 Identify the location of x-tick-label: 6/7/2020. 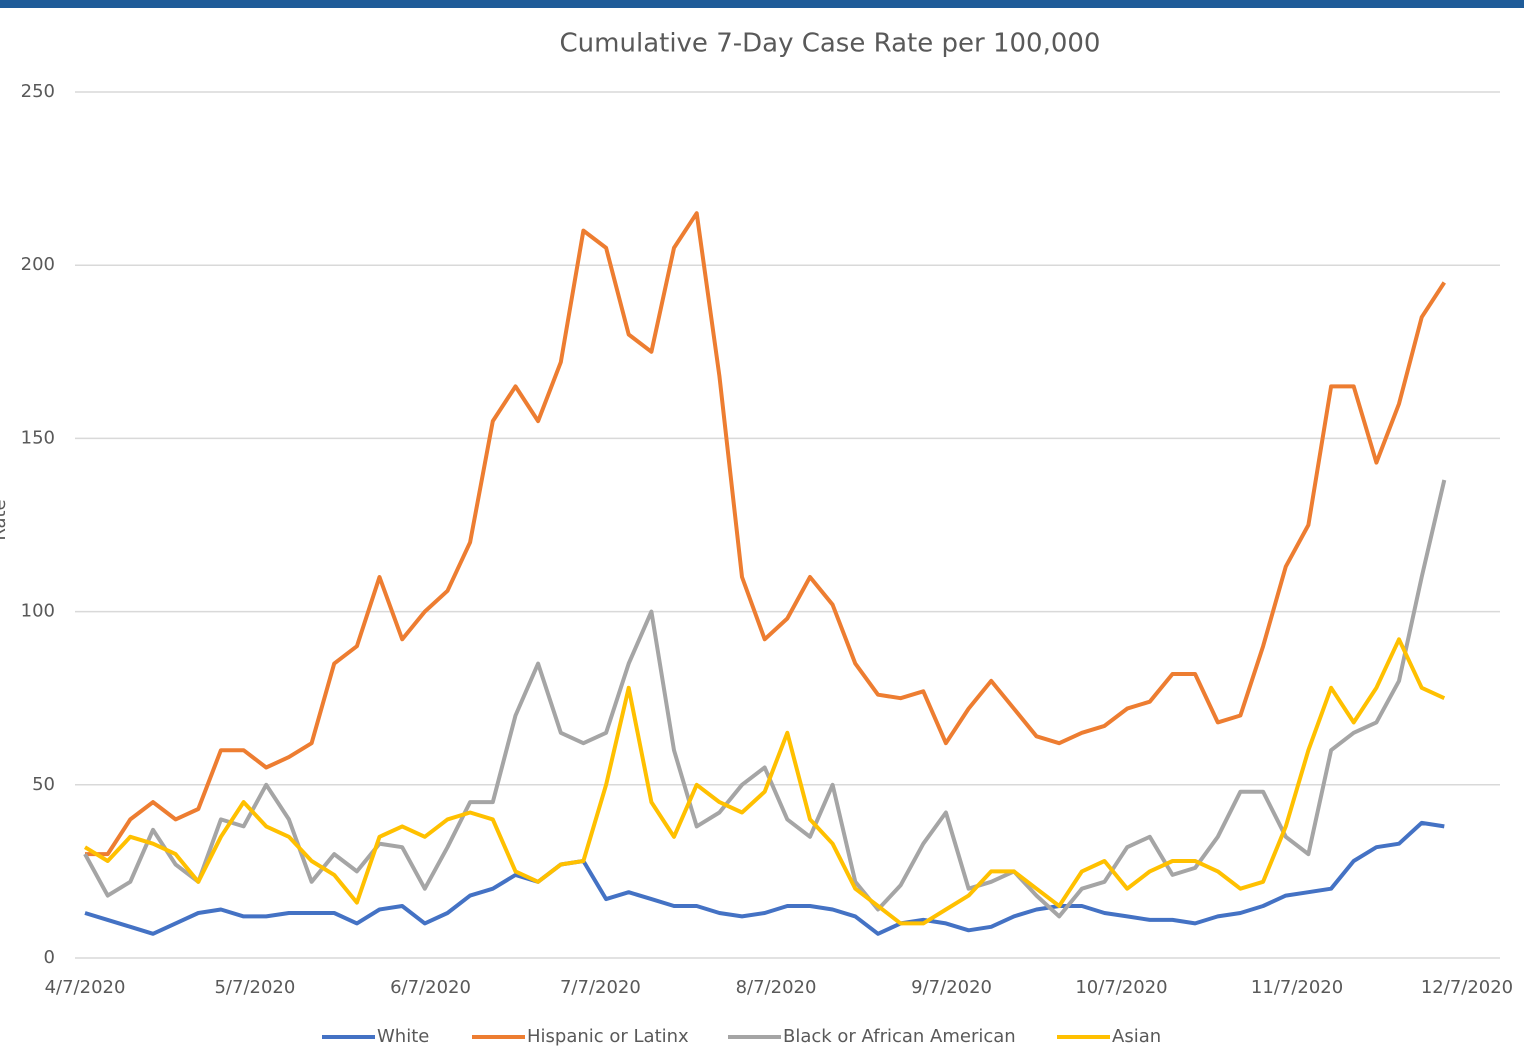
(430, 987).